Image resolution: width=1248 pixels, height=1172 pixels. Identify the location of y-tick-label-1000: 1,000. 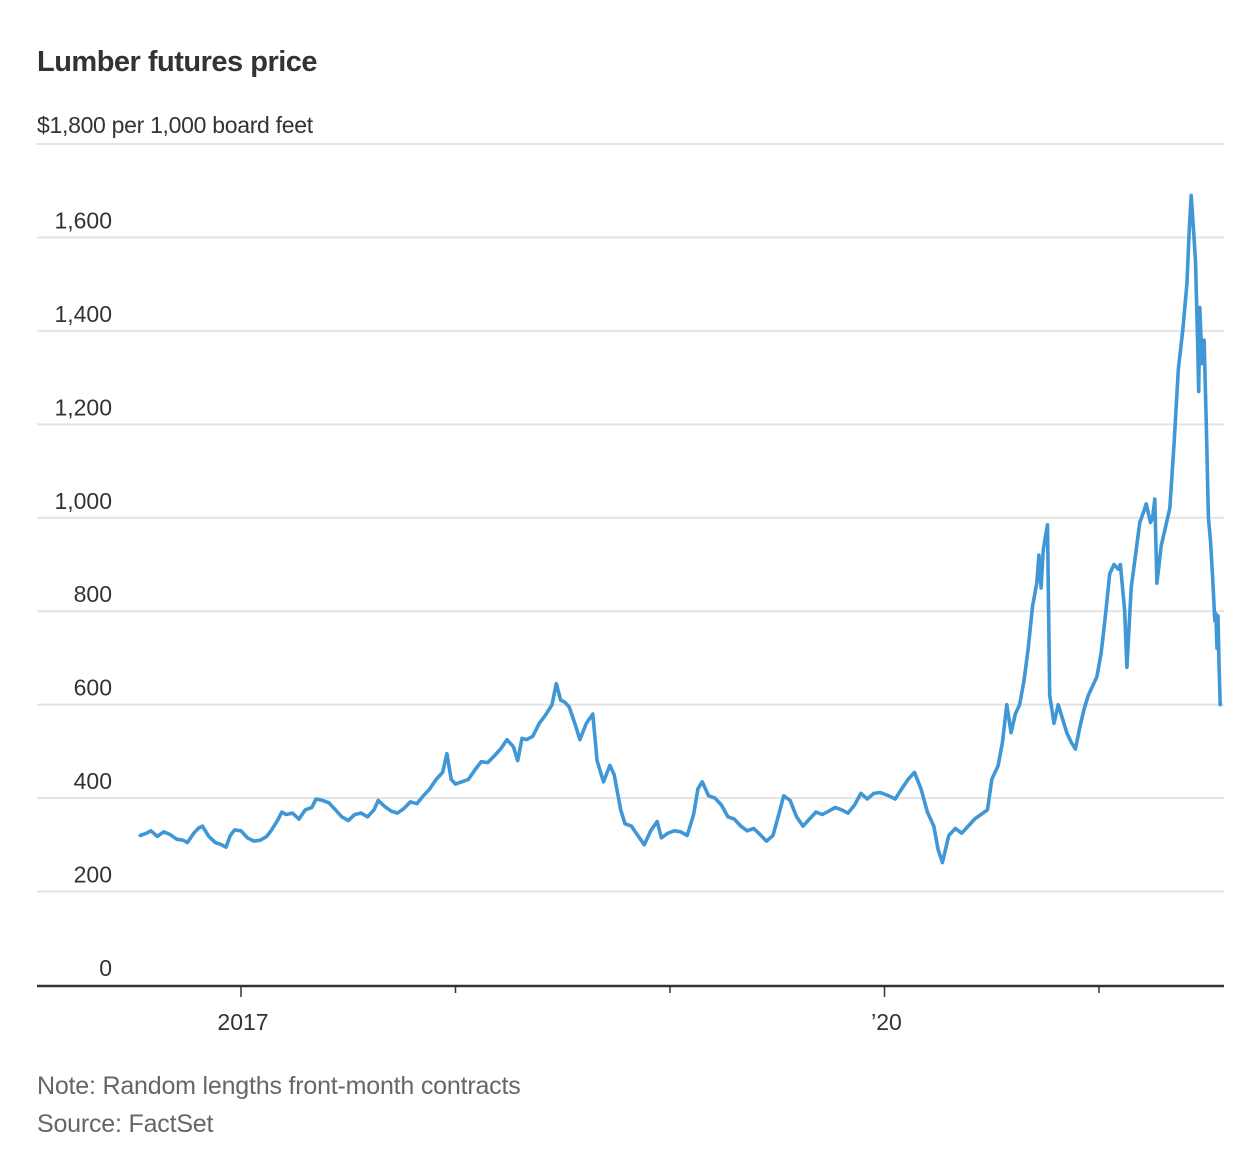
(83, 501).